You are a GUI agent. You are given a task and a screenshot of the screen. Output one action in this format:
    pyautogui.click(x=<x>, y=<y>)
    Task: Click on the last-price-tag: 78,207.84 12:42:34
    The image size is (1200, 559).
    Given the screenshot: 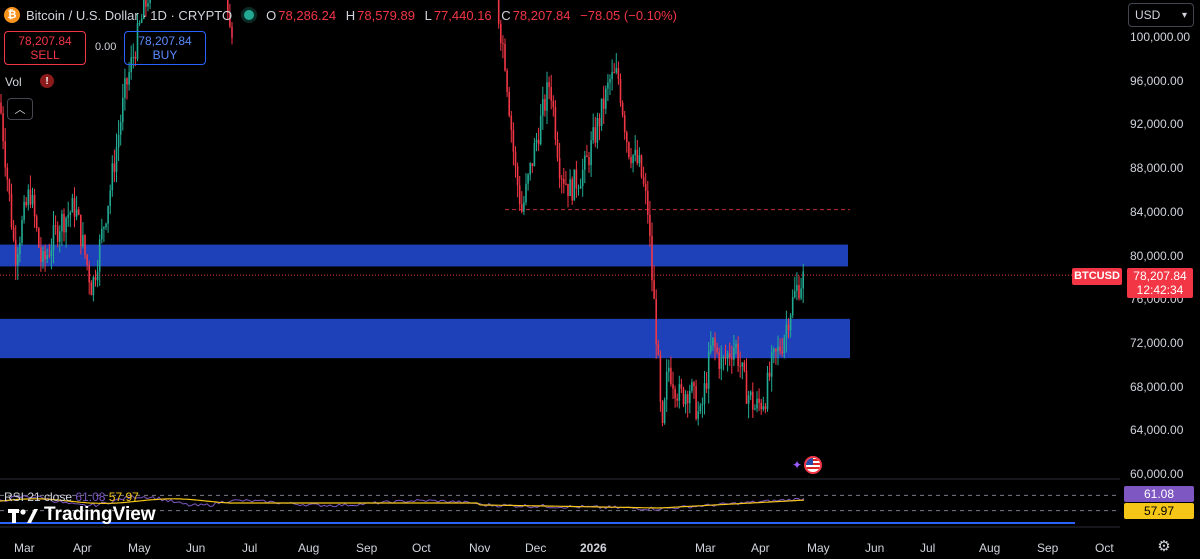 What is the action you would take?
    pyautogui.click(x=1160, y=283)
    